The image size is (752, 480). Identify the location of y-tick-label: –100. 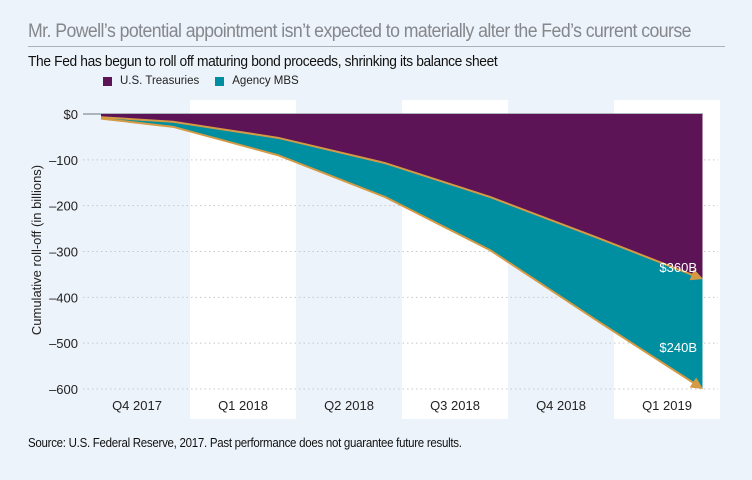
(63, 160).